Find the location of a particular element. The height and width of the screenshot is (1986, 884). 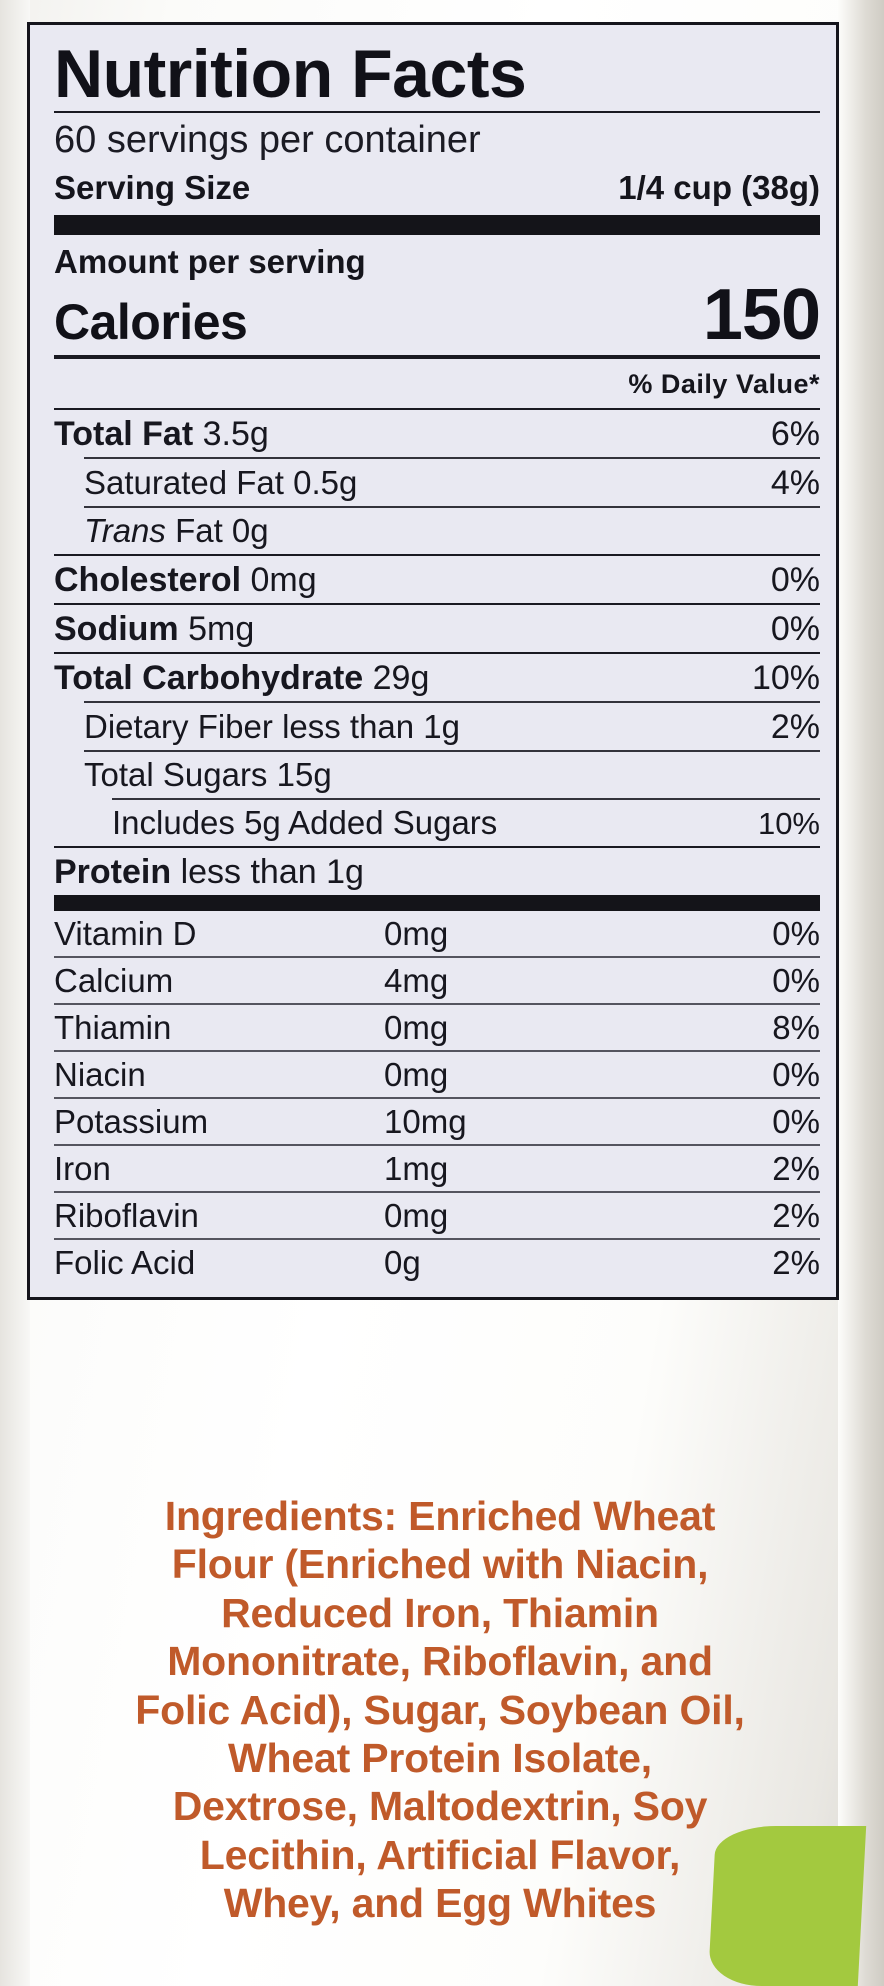

micronutrient-name: Vitamin D is located at coordinates (125, 934).